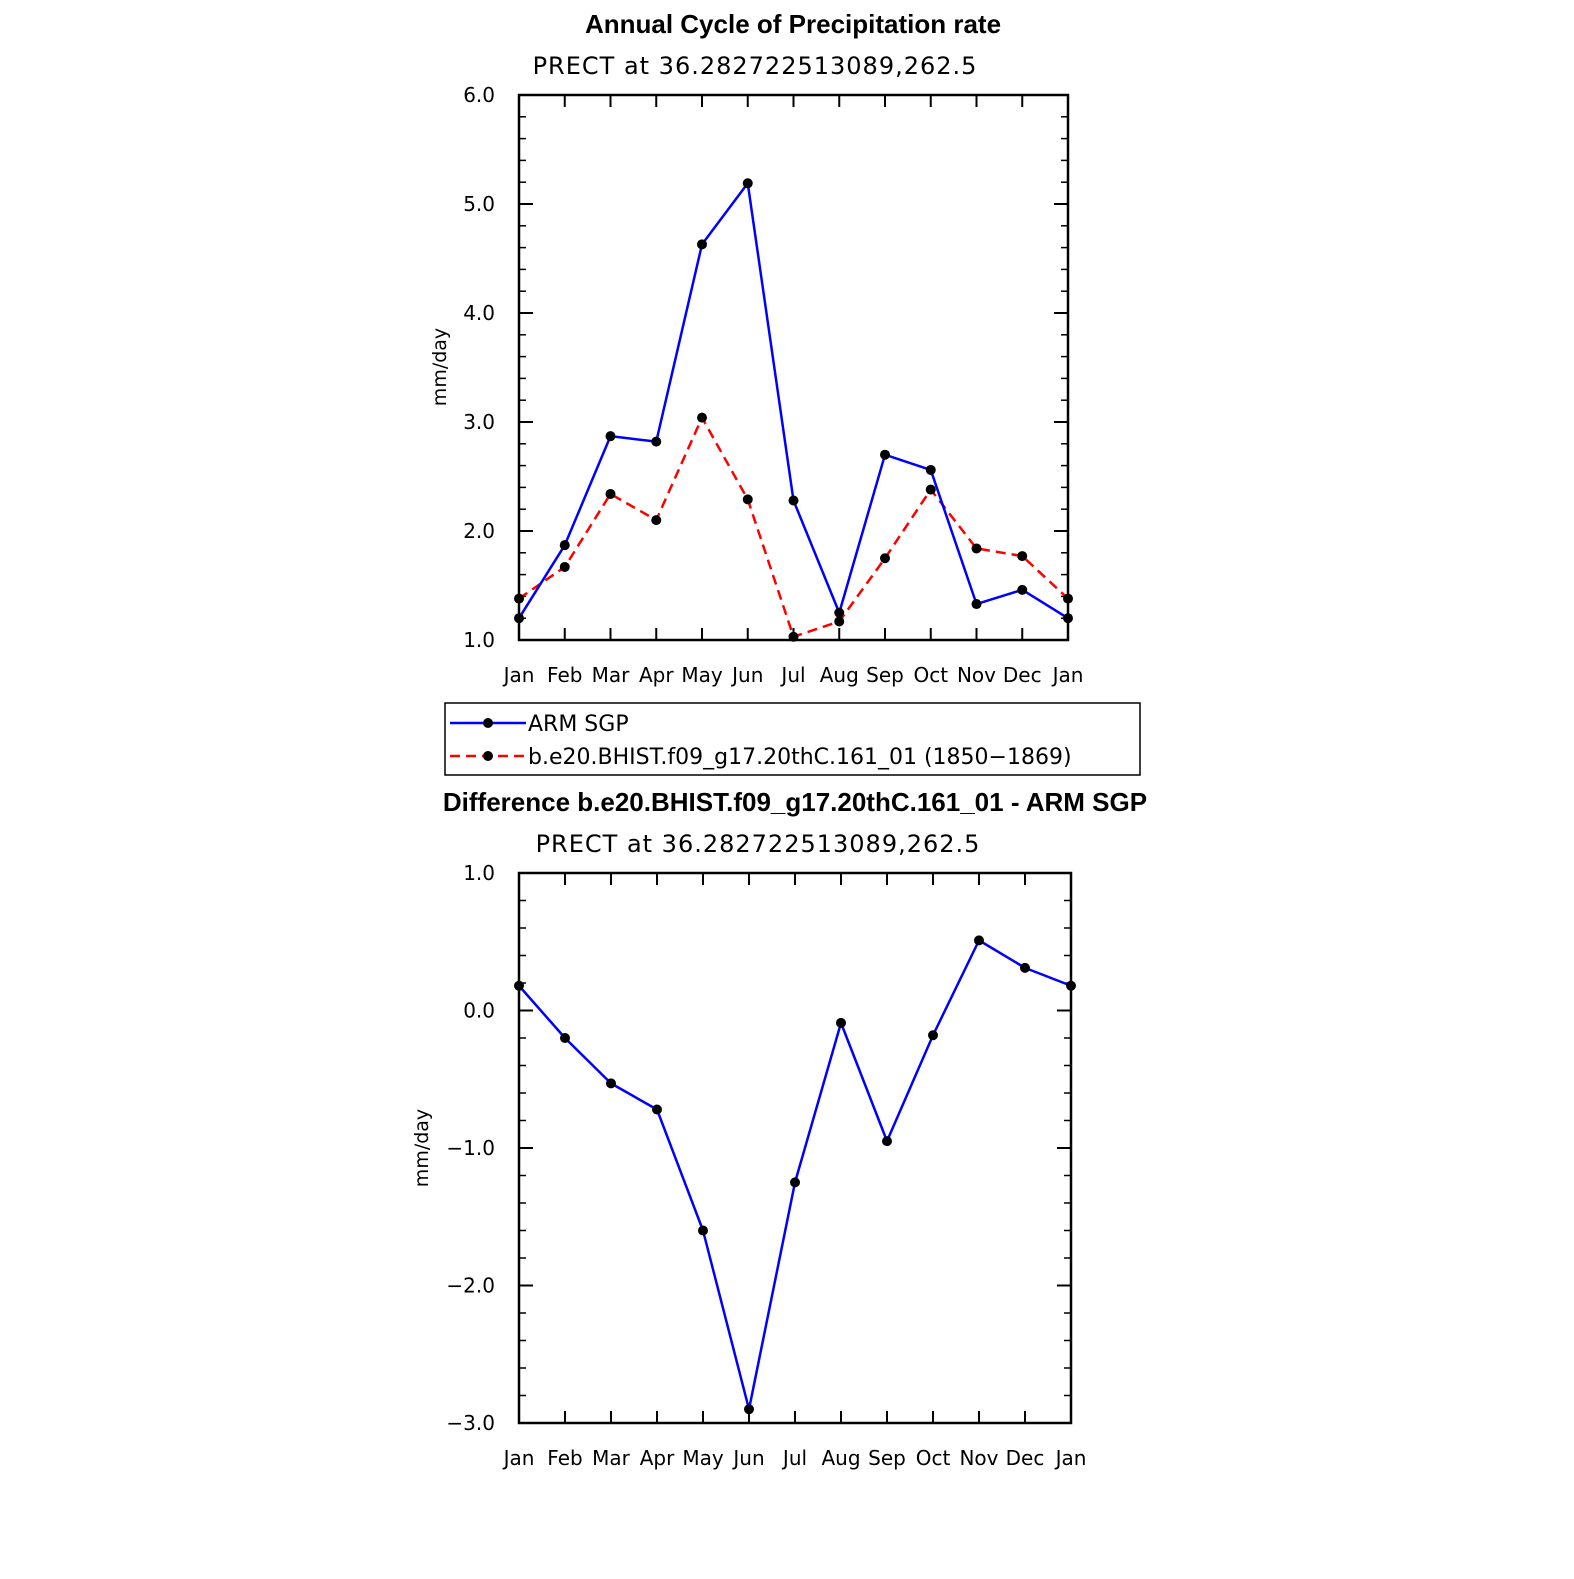  Describe the element at coordinates (470, 1148) in the screenshot. I see `y-tick-label: −1.0` at that location.